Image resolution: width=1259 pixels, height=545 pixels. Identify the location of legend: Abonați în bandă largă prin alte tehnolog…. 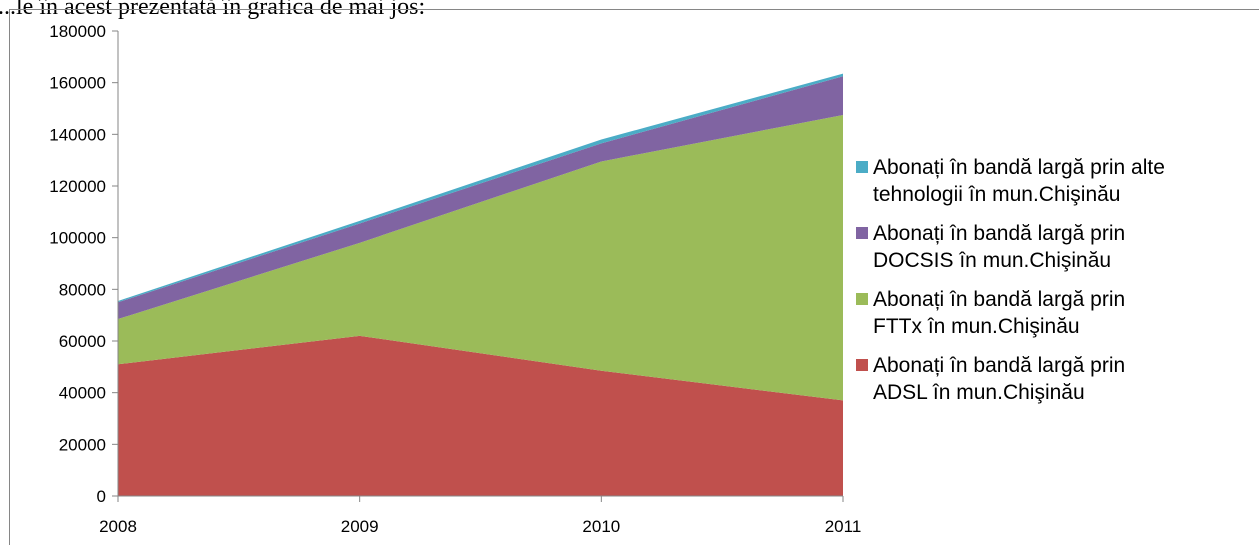
(1010, 280).